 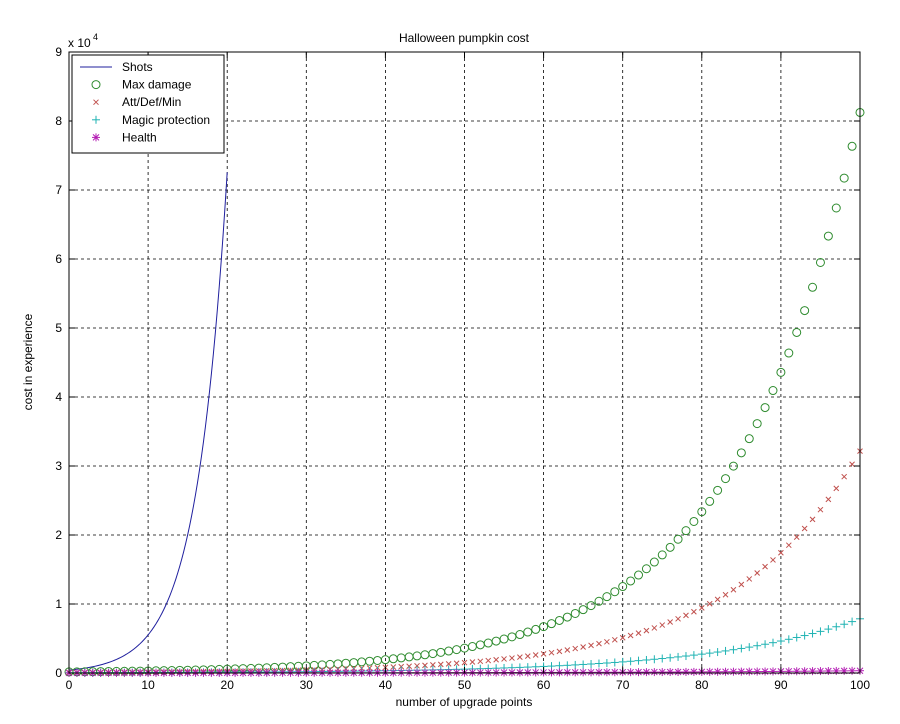 What do you see at coordinates (58, 466) in the screenshot?
I see `y-tick-label: 3` at bounding box center [58, 466].